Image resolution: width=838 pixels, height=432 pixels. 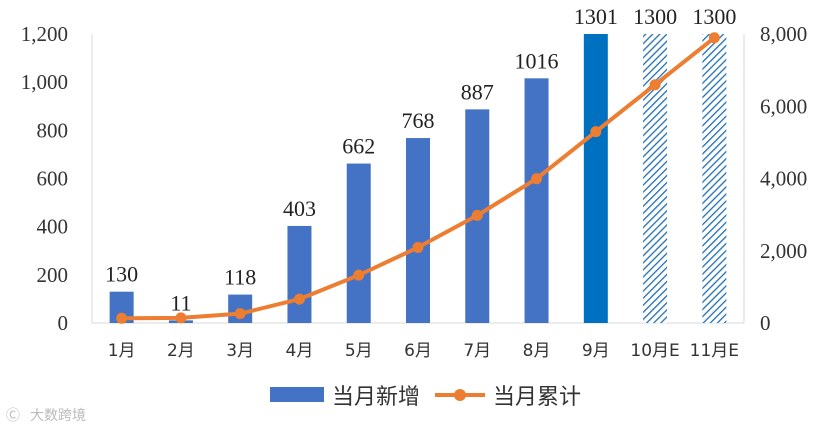 What do you see at coordinates (53, 179) in the screenshot?
I see `y-left-tick-label: 600` at bounding box center [53, 179].